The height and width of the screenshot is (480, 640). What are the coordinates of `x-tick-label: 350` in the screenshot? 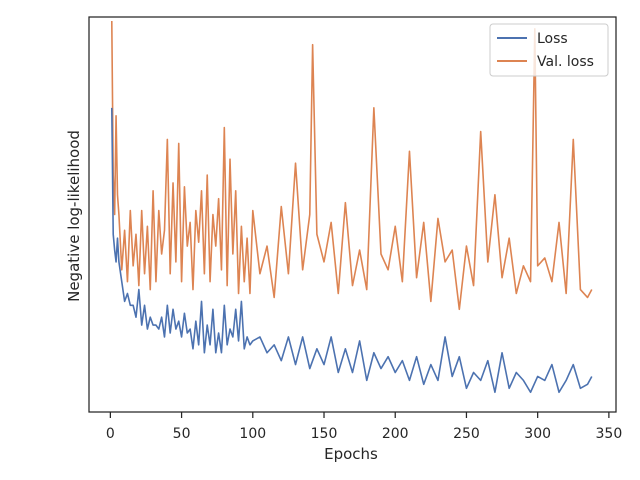 It's located at (609, 434).